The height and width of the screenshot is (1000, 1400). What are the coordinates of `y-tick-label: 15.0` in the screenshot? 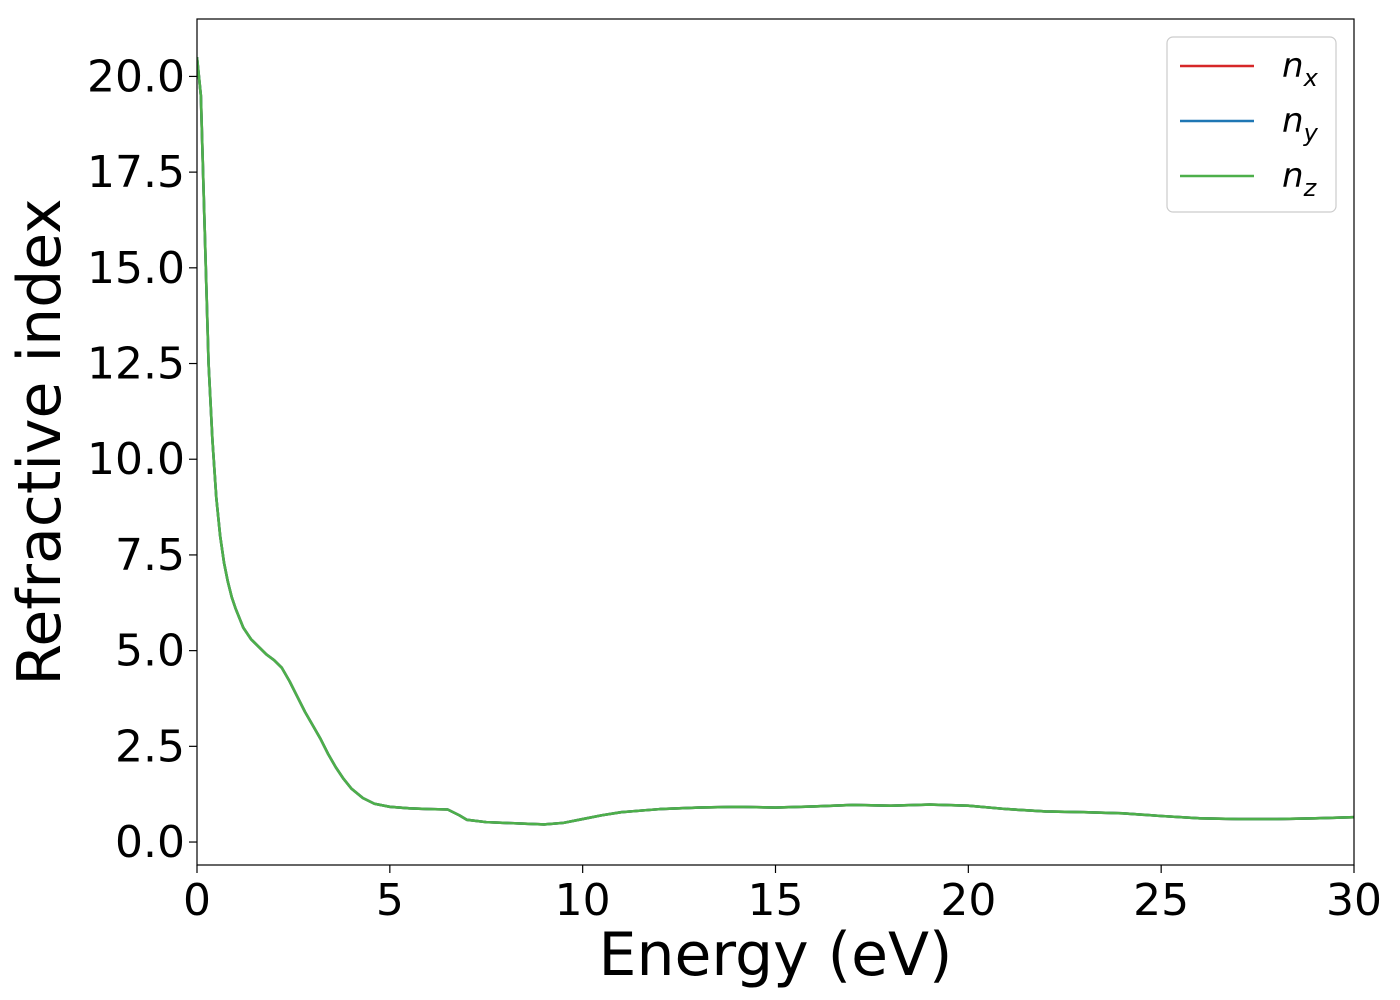 It's located at (136, 268).